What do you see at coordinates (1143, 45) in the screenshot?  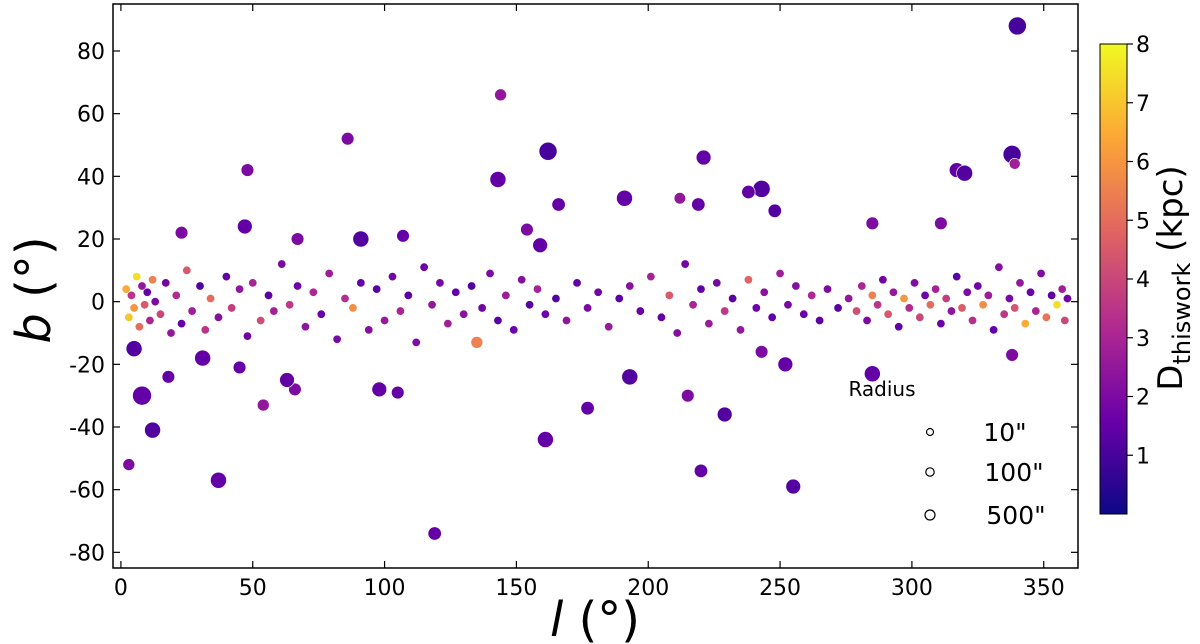 I see `colorbar-tick-label: 8` at bounding box center [1143, 45].